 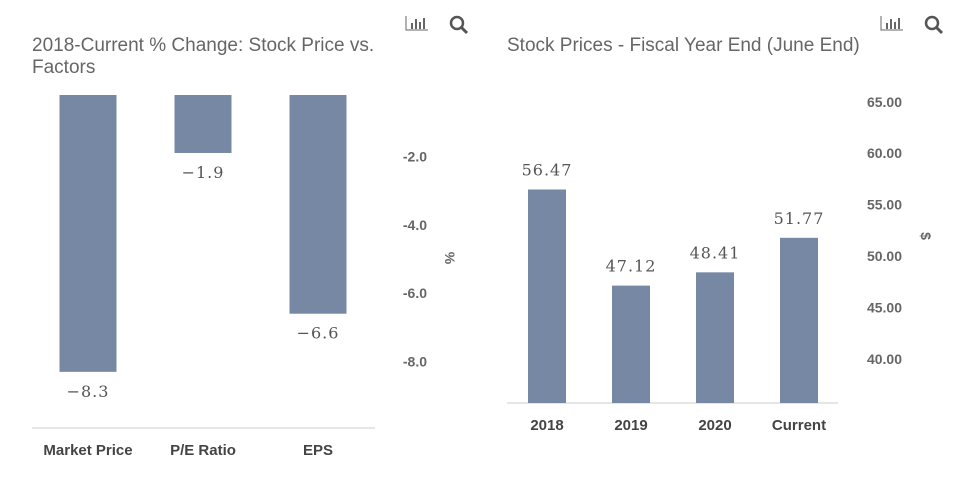 I want to click on x-tick-label: EPS, so click(x=318, y=450).